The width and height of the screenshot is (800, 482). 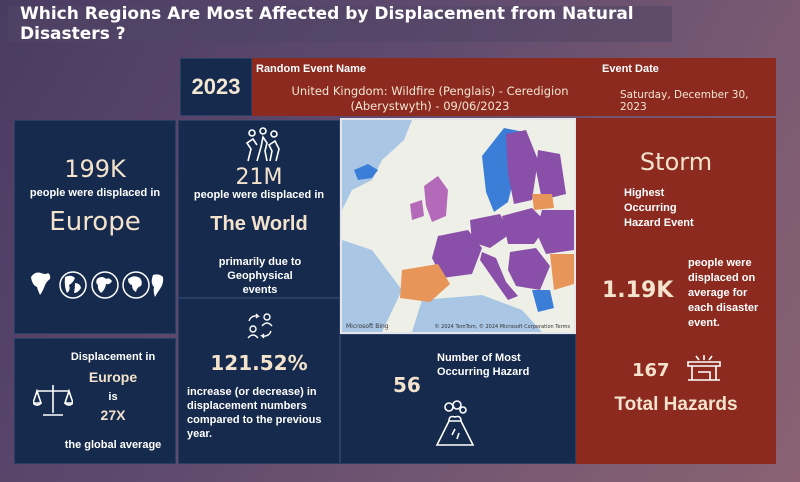 What do you see at coordinates (630, 69) in the screenshot?
I see `event-date-label: Event Date` at bounding box center [630, 69].